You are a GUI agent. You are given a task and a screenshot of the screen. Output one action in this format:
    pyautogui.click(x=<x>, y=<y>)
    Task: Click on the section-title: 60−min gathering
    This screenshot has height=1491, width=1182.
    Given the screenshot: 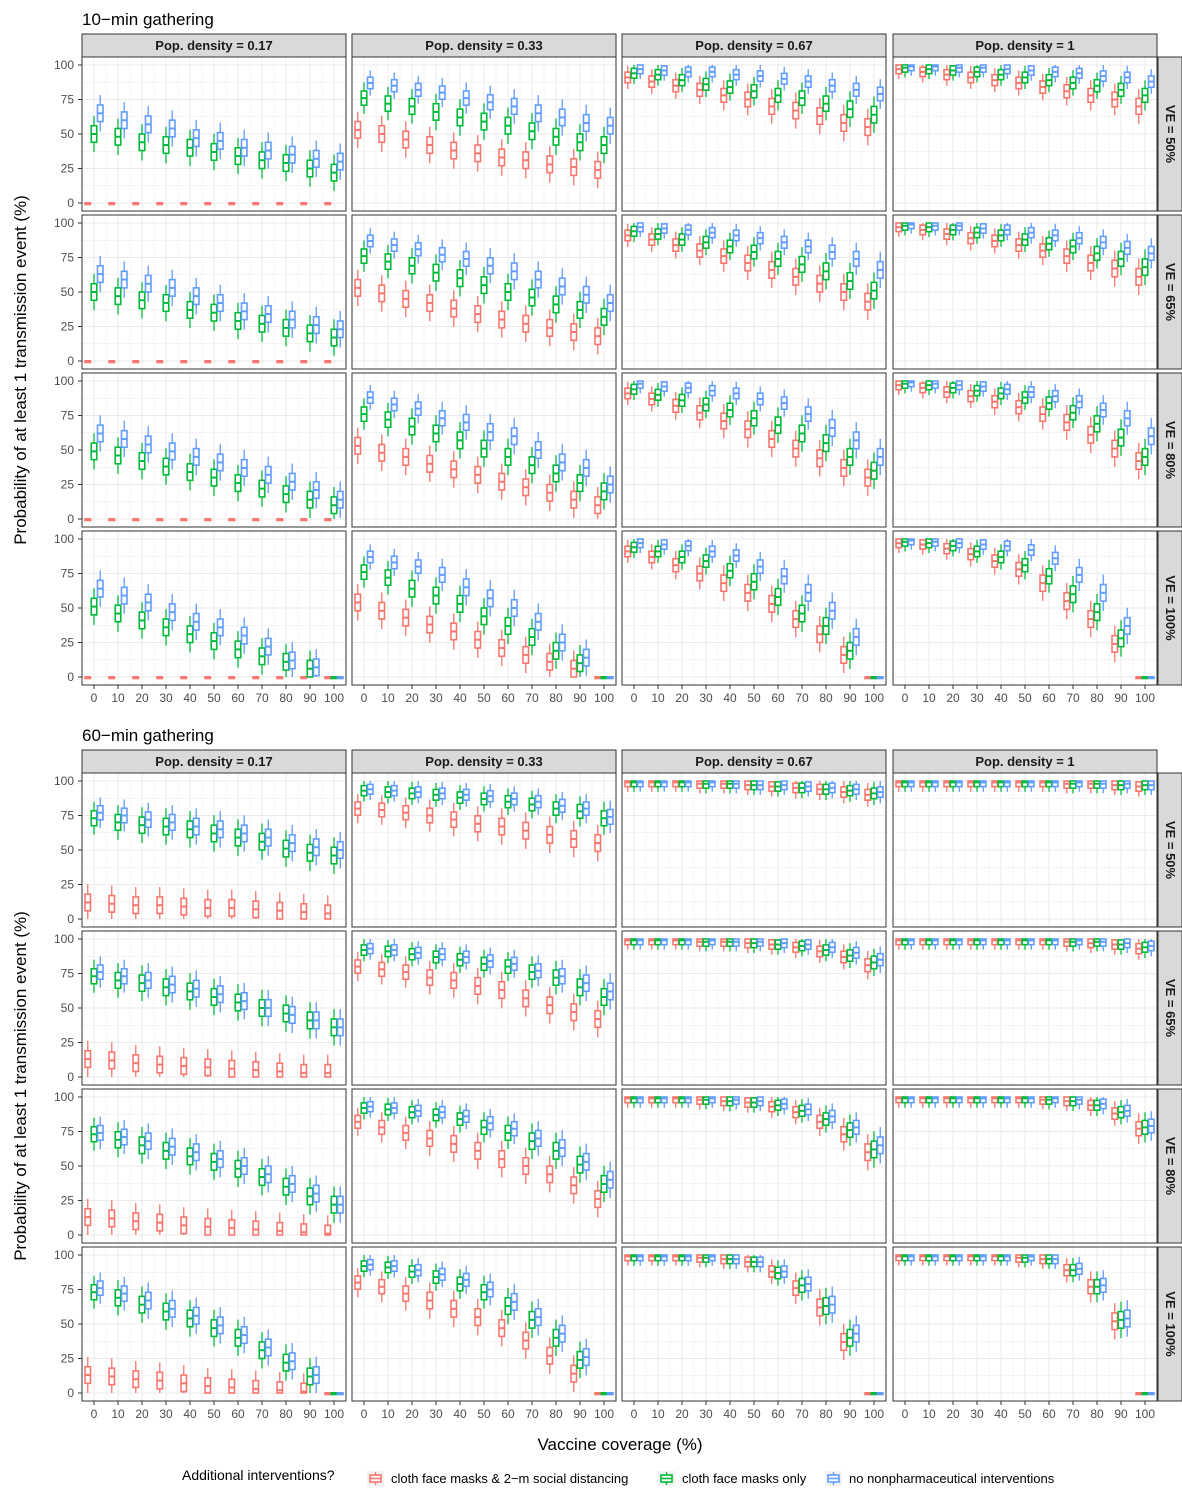 What is the action you would take?
    pyautogui.click(x=148, y=735)
    